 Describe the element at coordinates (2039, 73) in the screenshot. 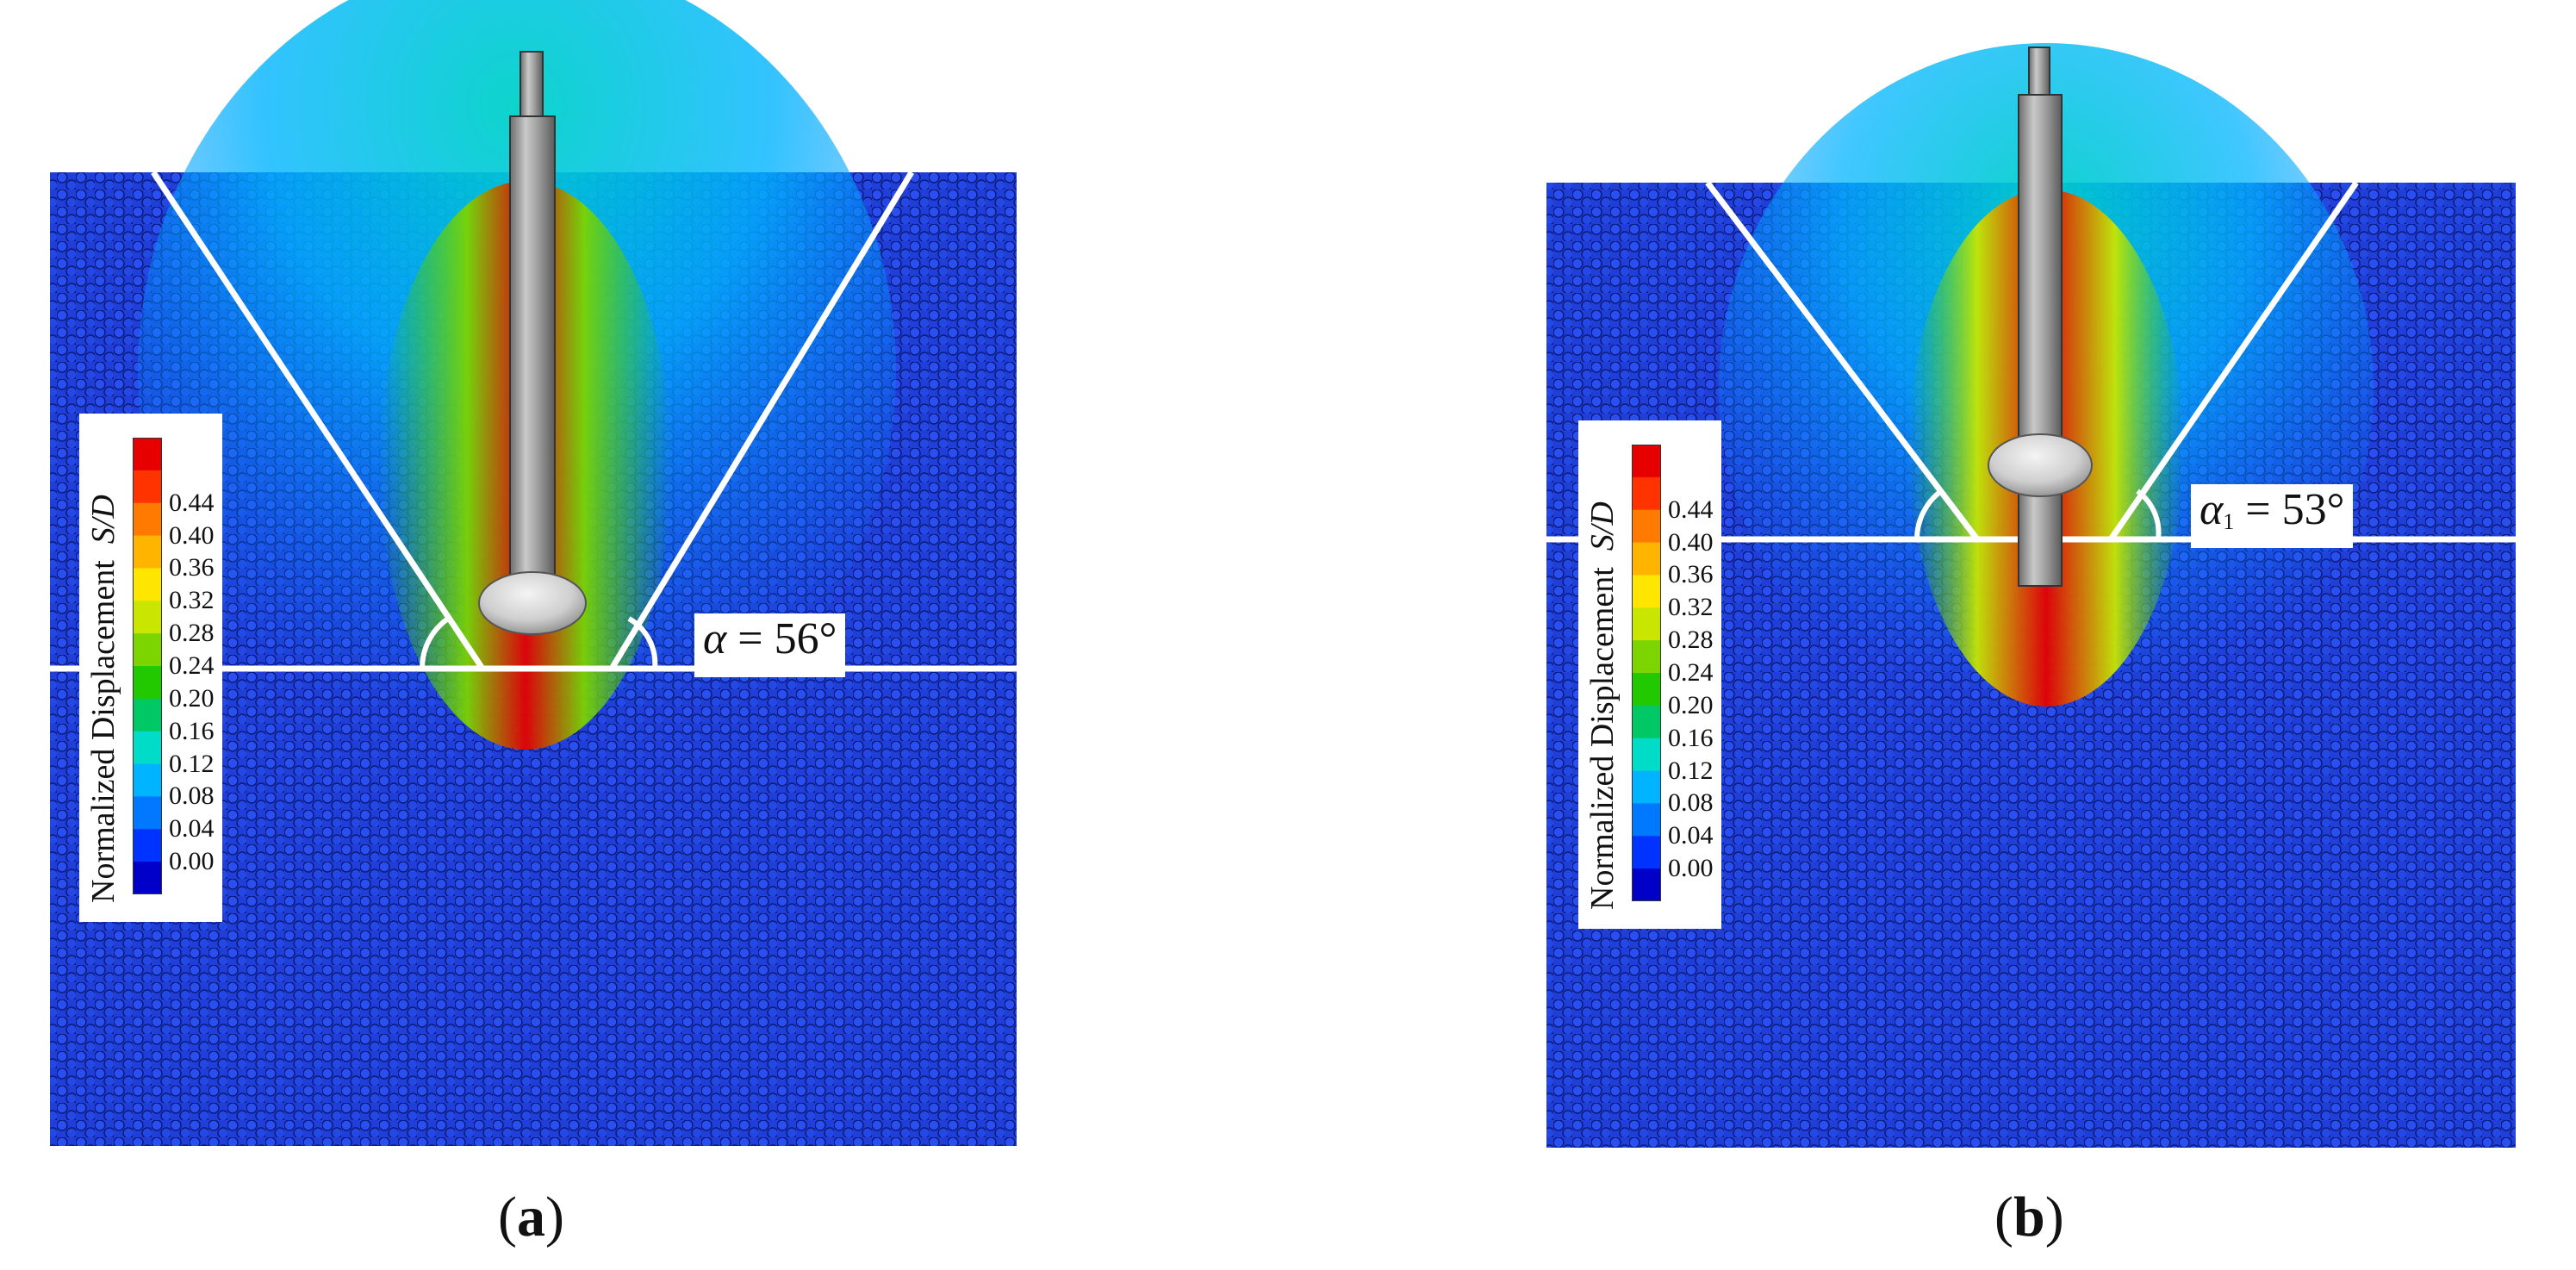

I see `anchor-shaft-tip-b` at that location.